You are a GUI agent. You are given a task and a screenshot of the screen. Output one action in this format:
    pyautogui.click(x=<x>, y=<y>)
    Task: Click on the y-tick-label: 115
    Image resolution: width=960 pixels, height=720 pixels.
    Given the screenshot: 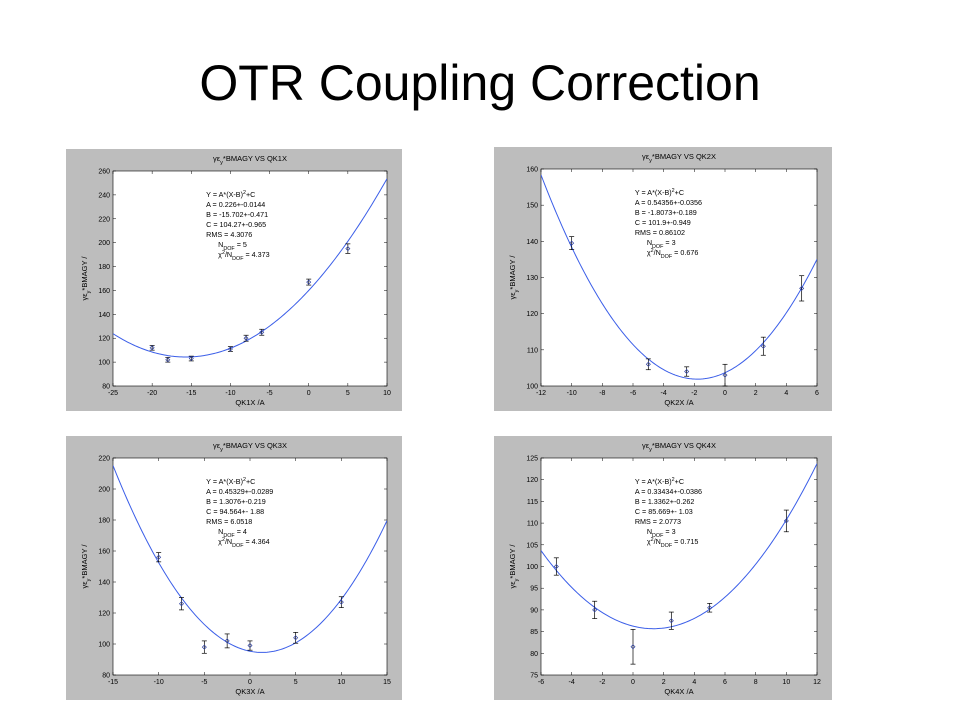 What is the action you would take?
    pyautogui.click(x=532, y=502)
    